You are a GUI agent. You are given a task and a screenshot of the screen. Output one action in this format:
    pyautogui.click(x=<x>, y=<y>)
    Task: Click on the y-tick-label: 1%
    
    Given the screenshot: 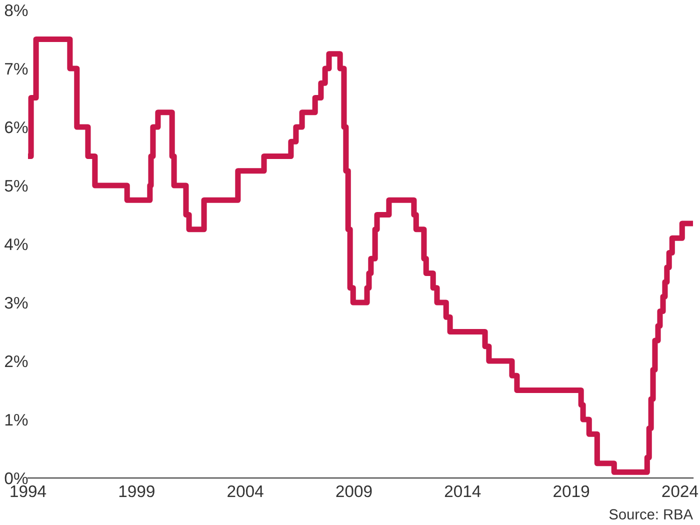 What is the action you would take?
    pyautogui.click(x=16, y=420)
    